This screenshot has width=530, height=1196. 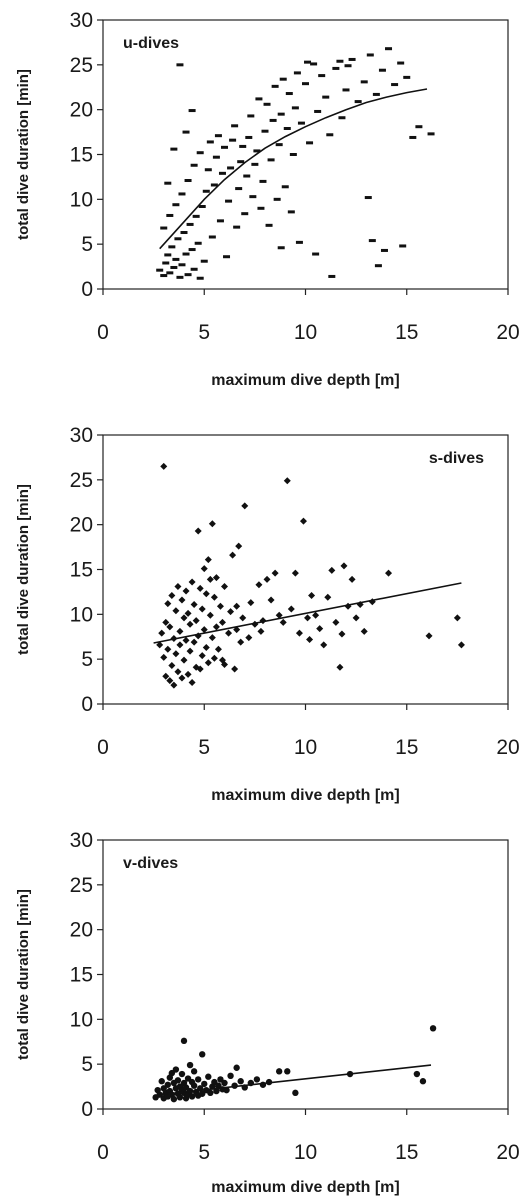 I want to click on y-tick-label: 20, so click(x=81, y=110).